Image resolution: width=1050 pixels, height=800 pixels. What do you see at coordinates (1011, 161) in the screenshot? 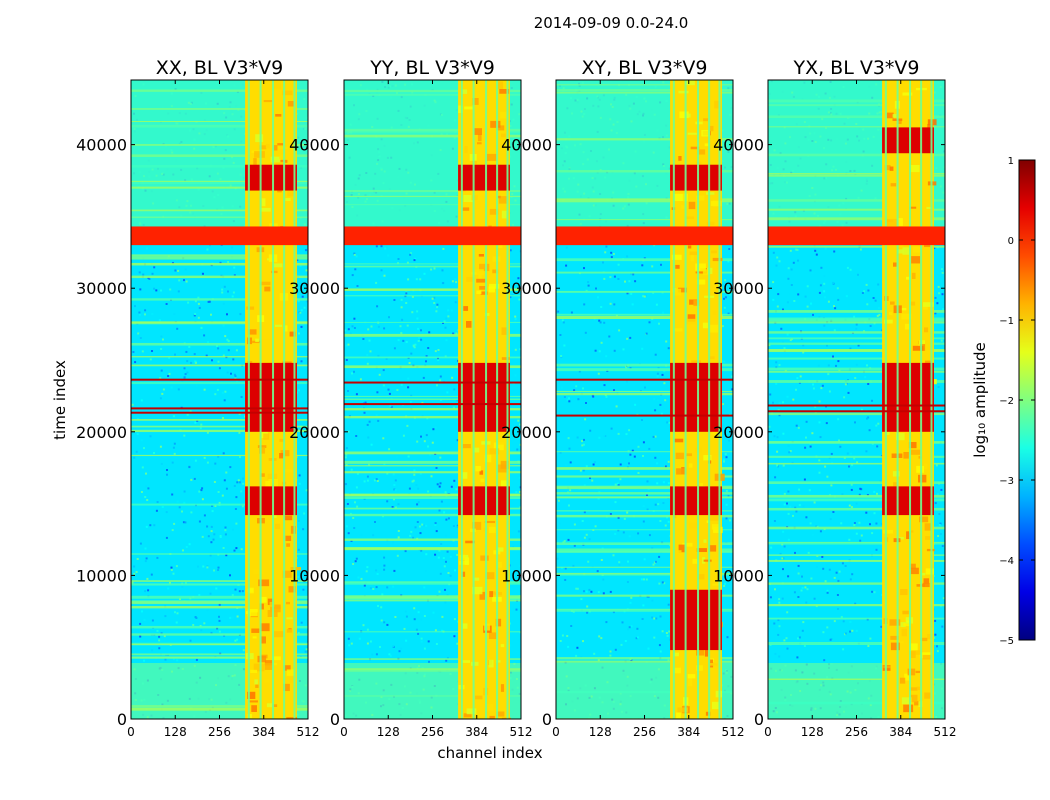
I see `colorbar-tick-label: 1` at bounding box center [1011, 161].